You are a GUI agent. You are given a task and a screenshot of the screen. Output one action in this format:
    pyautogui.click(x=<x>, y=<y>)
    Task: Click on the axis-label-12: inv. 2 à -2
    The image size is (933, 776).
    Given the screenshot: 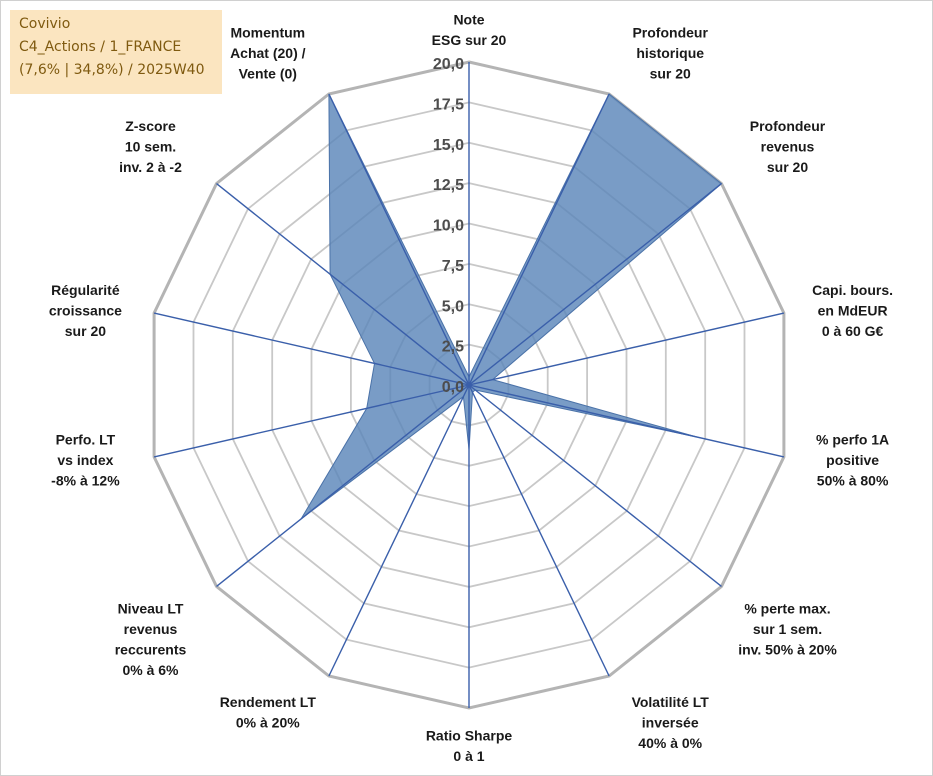 What is the action you would take?
    pyautogui.click(x=150, y=167)
    